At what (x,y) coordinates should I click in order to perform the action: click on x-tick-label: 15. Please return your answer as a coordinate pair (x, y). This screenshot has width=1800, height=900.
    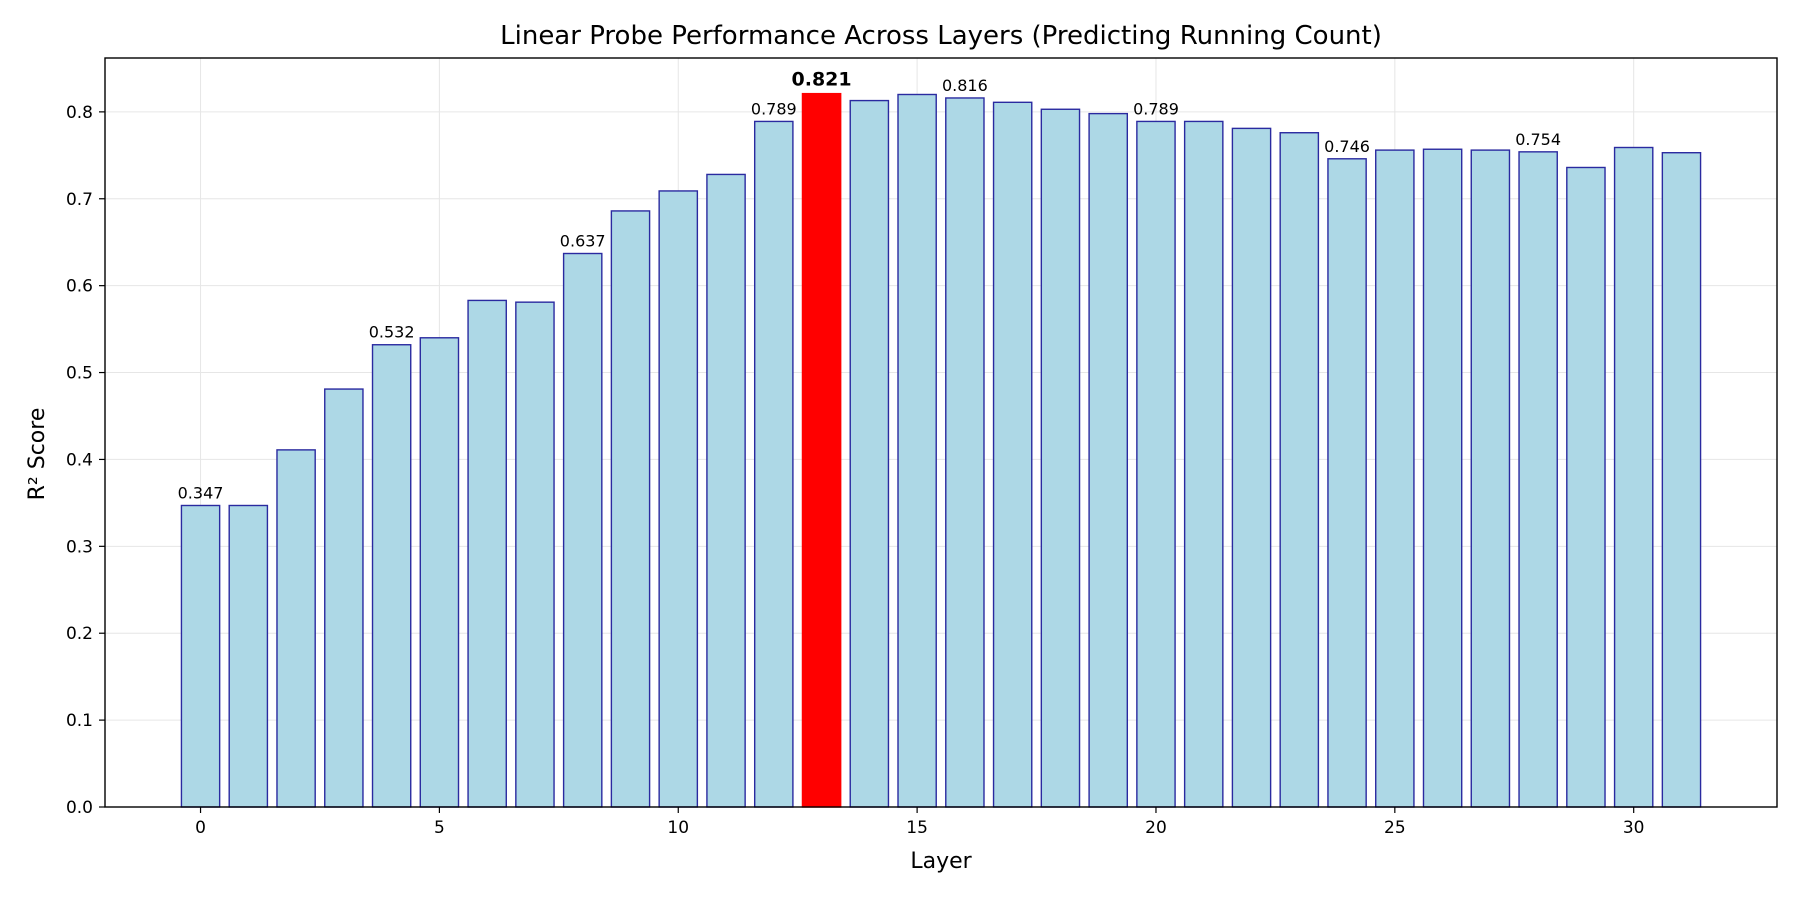
    Looking at the image, I should click on (917, 828).